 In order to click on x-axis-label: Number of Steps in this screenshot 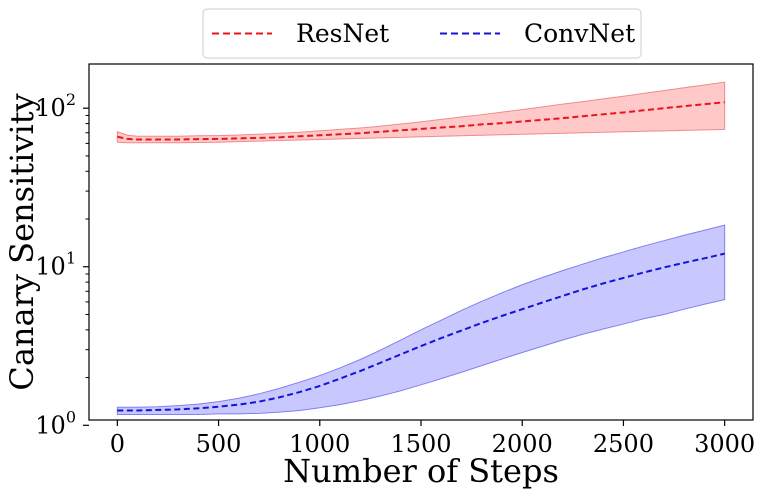, I will do `click(421, 471)`.